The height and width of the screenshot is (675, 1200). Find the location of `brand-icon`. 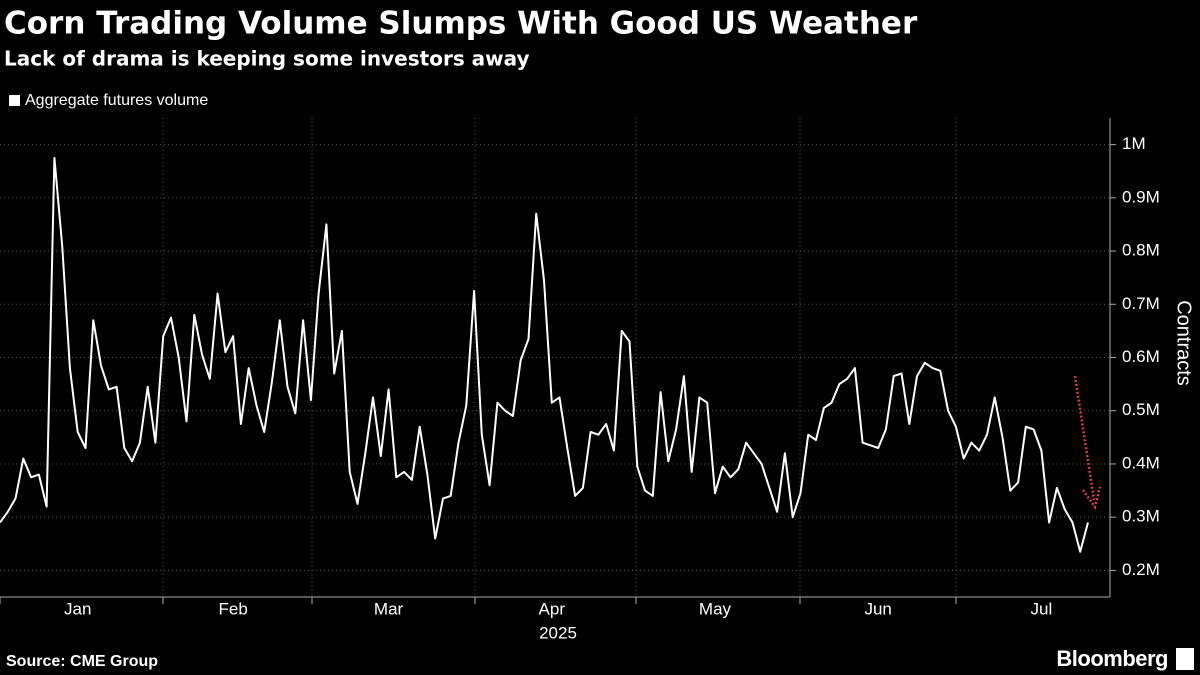

brand-icon is located at coordinates (1185, 659).